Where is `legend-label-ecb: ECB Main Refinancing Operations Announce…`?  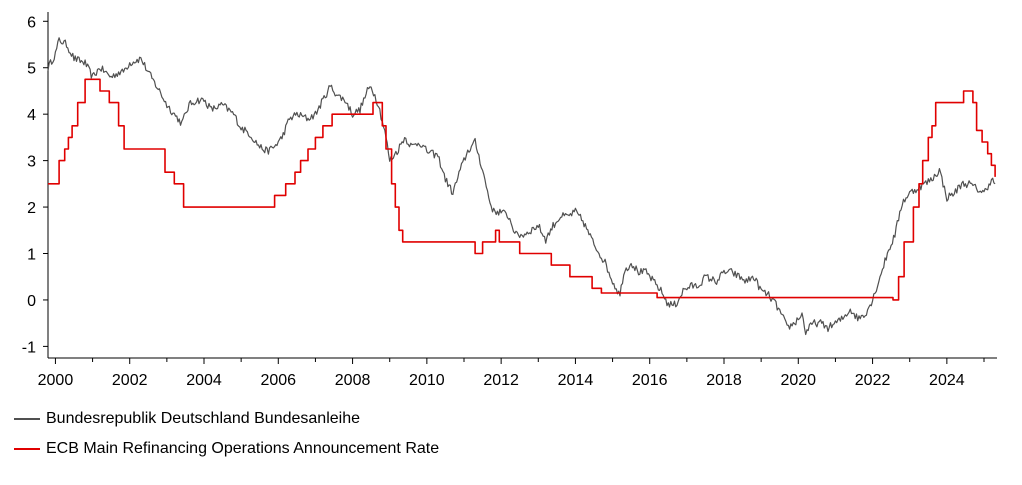
legend-label-ecb: ECB Main Refinancing Operations Announce… is located at coordinates (243, 448).